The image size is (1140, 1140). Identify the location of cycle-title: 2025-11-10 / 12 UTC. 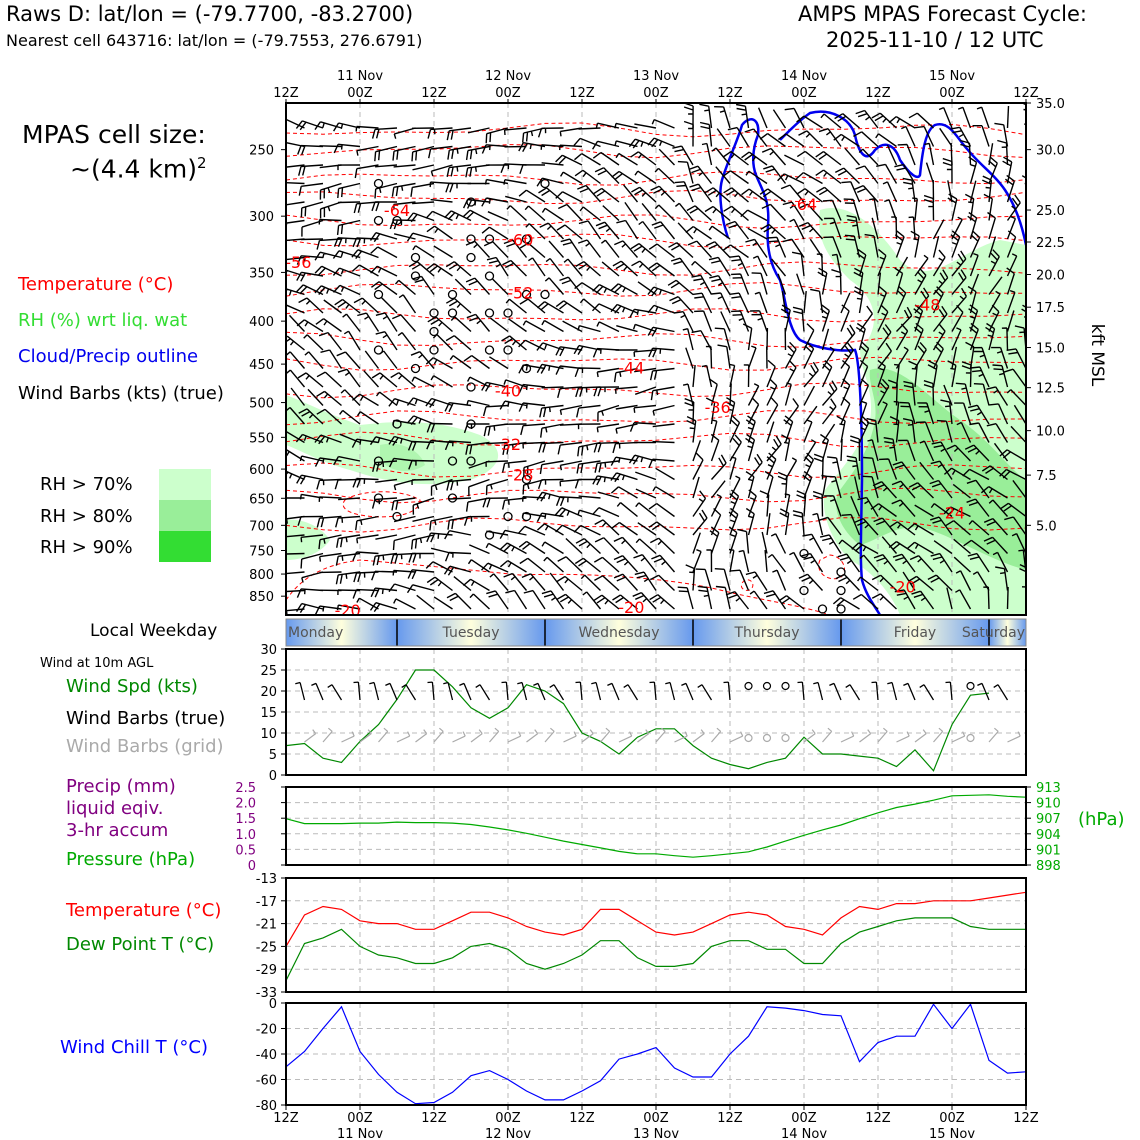
(935, 40).